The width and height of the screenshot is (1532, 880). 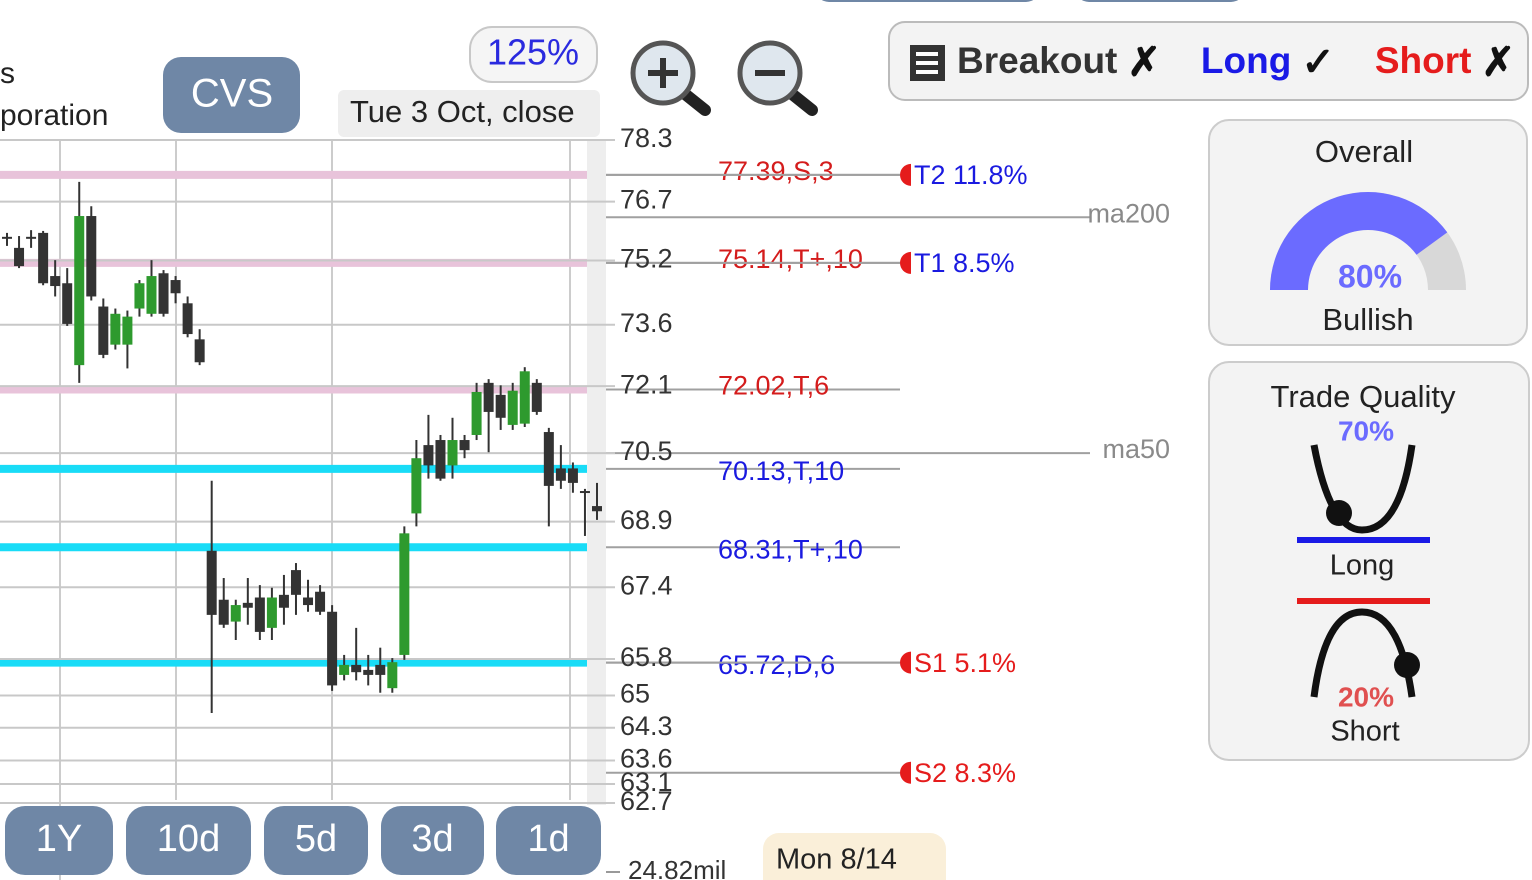 What do you see at coordinates (646, 782) in the screenshot?
I see `y-tick-label: 63.1` at bounding box center [646, 782].